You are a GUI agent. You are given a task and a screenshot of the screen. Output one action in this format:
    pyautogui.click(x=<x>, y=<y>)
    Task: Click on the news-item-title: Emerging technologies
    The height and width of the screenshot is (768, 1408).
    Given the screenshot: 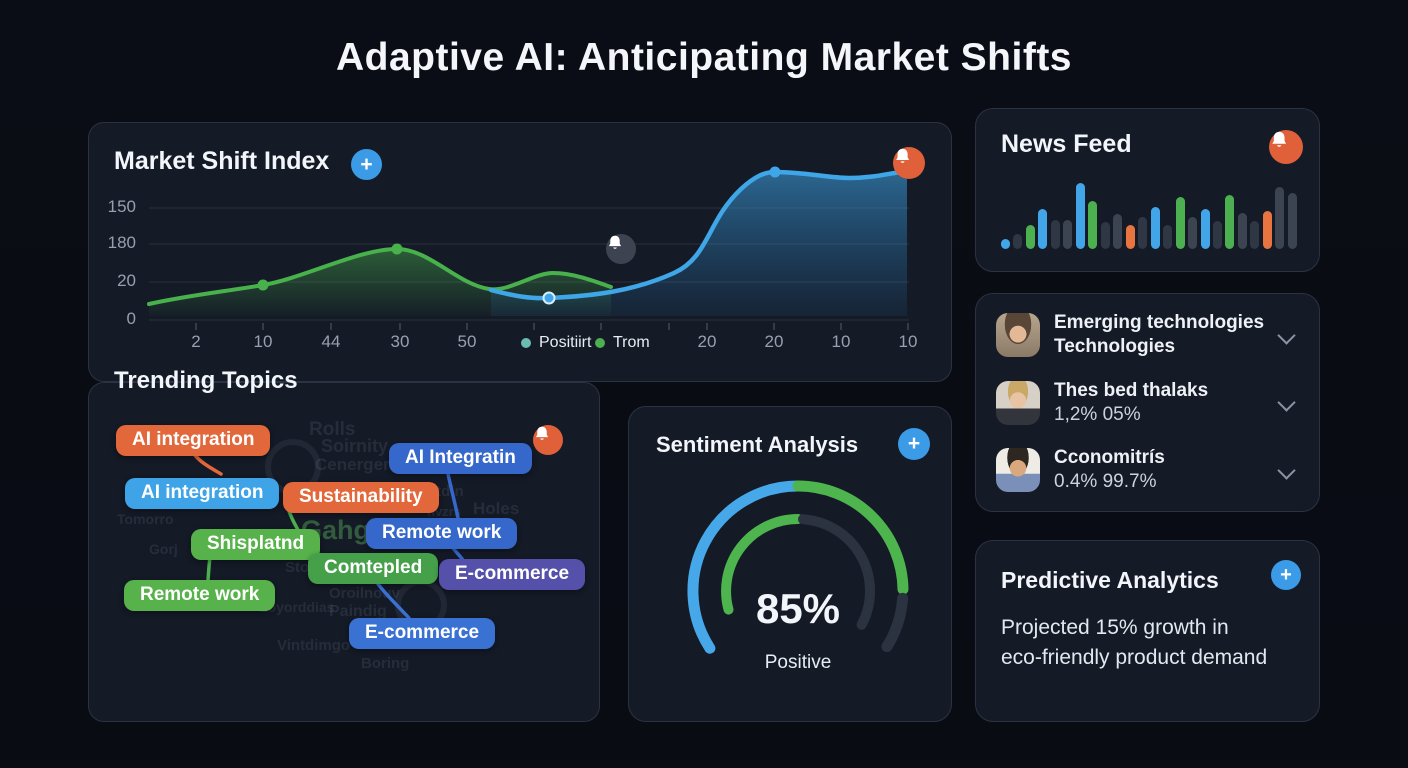 What is the action you would take?
    pyautogui.click(x=1159, y=322)
    